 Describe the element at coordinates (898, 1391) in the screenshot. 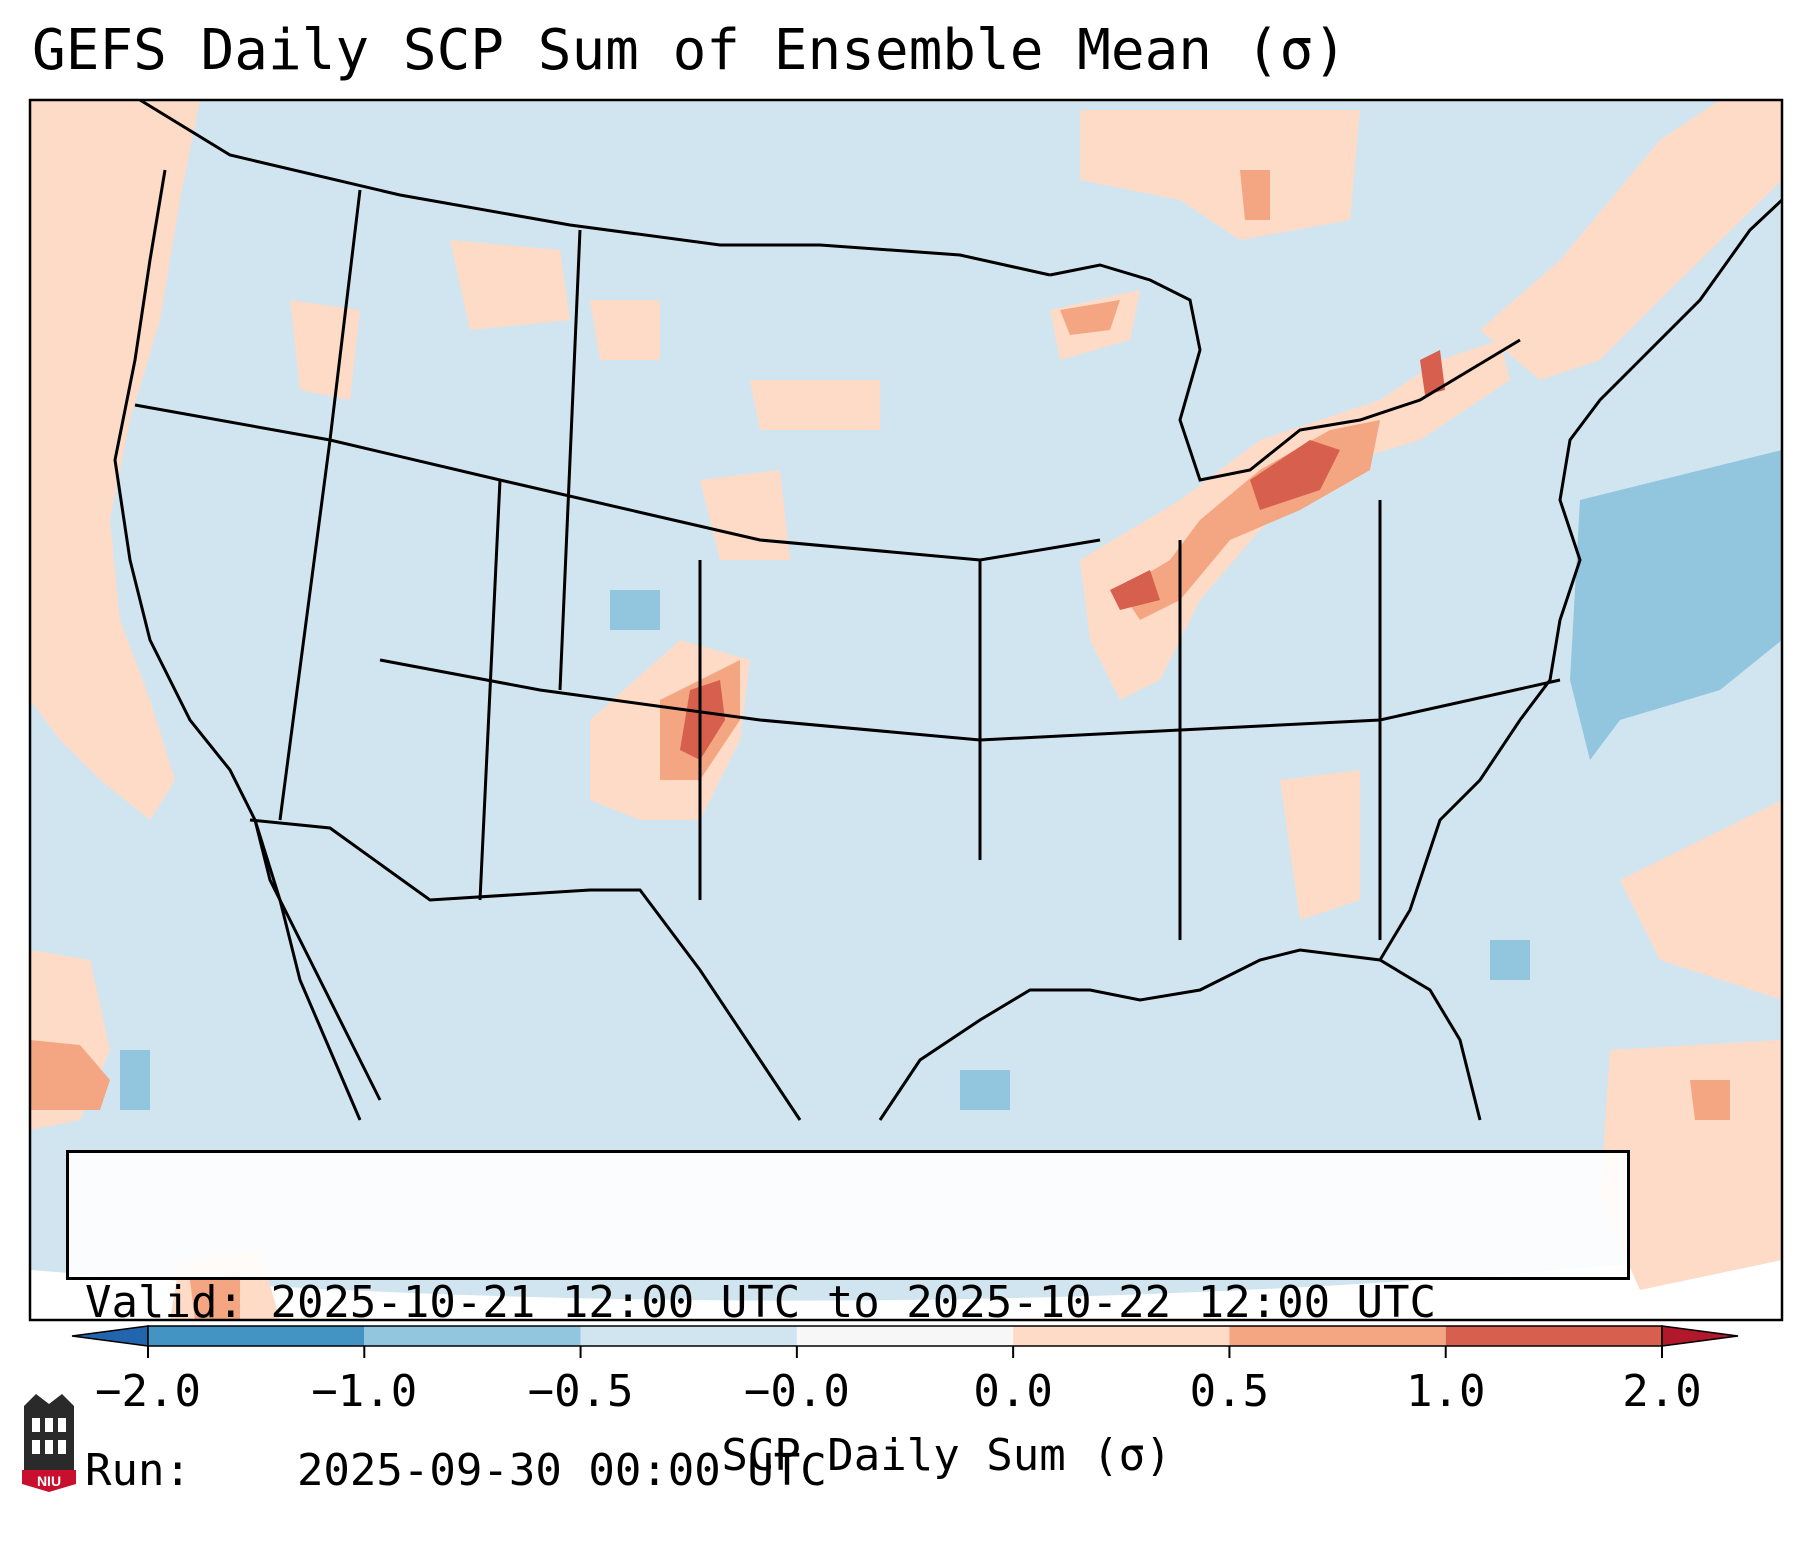

I see `colorbar-tick-labels: −2.0 −1.0 −0.5 −0.0 0.0 0.5 1.0 2.0` at that location.